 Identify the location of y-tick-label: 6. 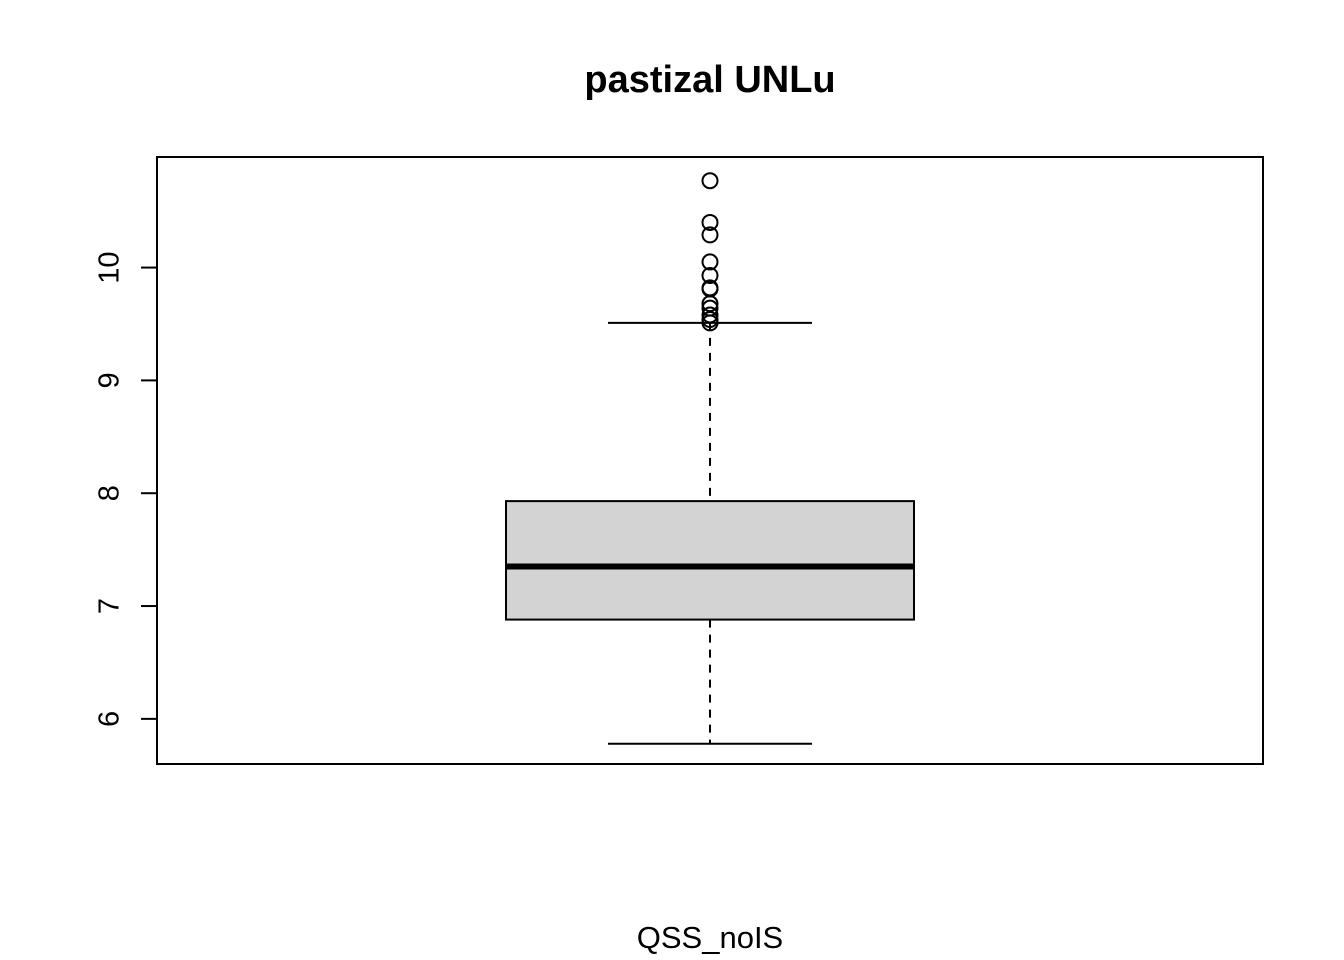
(110, 719).